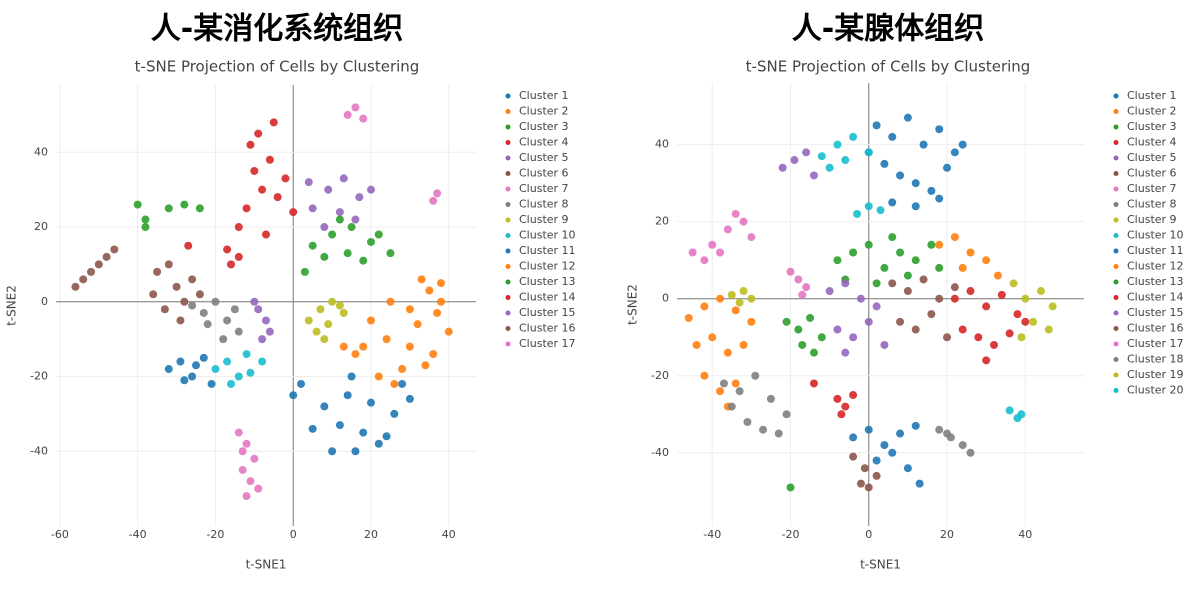  I want to click on legend-item: Cluster 19, so click(1148, 374).